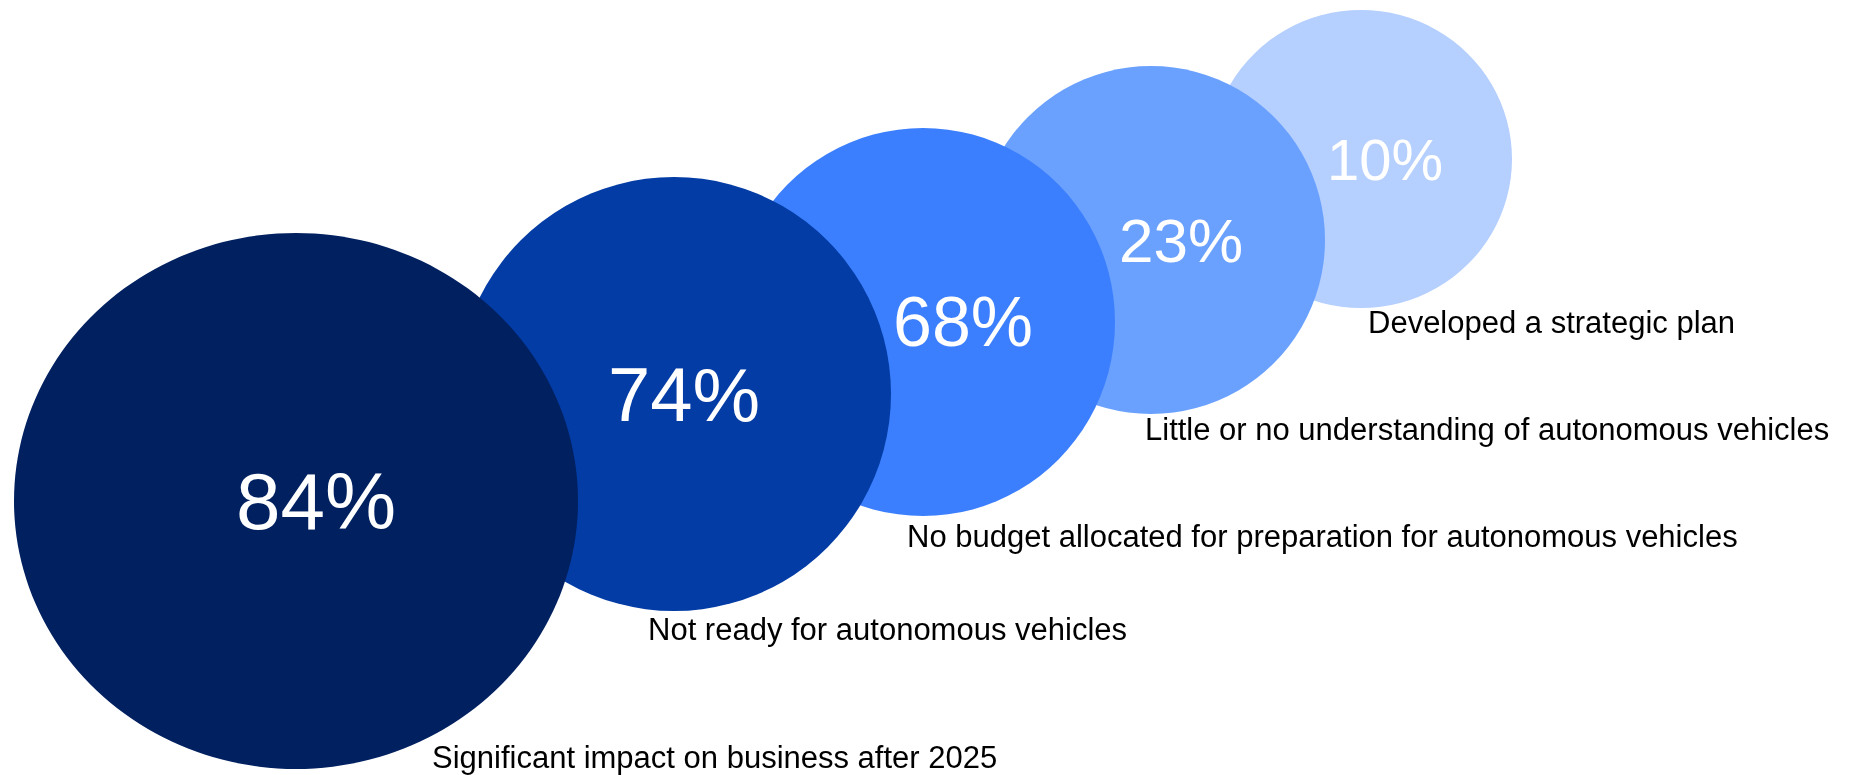 The height and width of the screenshot is (775, 1871). I want to click on category-label: Developed a strategic plan, so click(1552, 322).